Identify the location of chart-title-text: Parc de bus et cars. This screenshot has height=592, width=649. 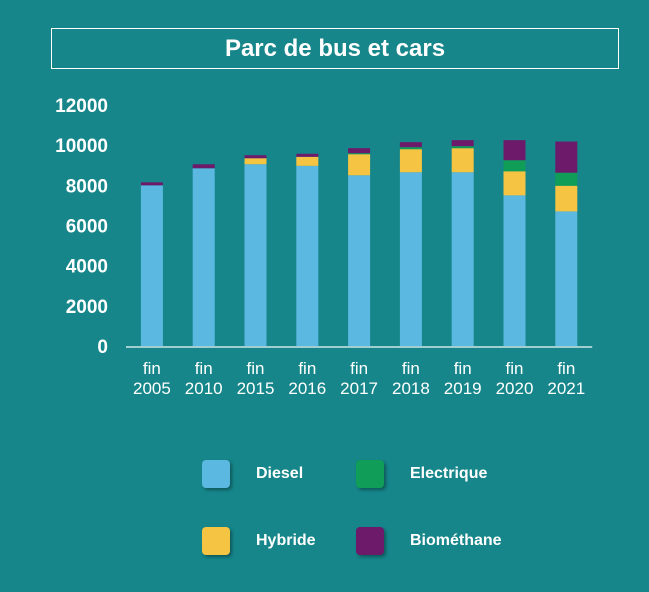
(335, 48).